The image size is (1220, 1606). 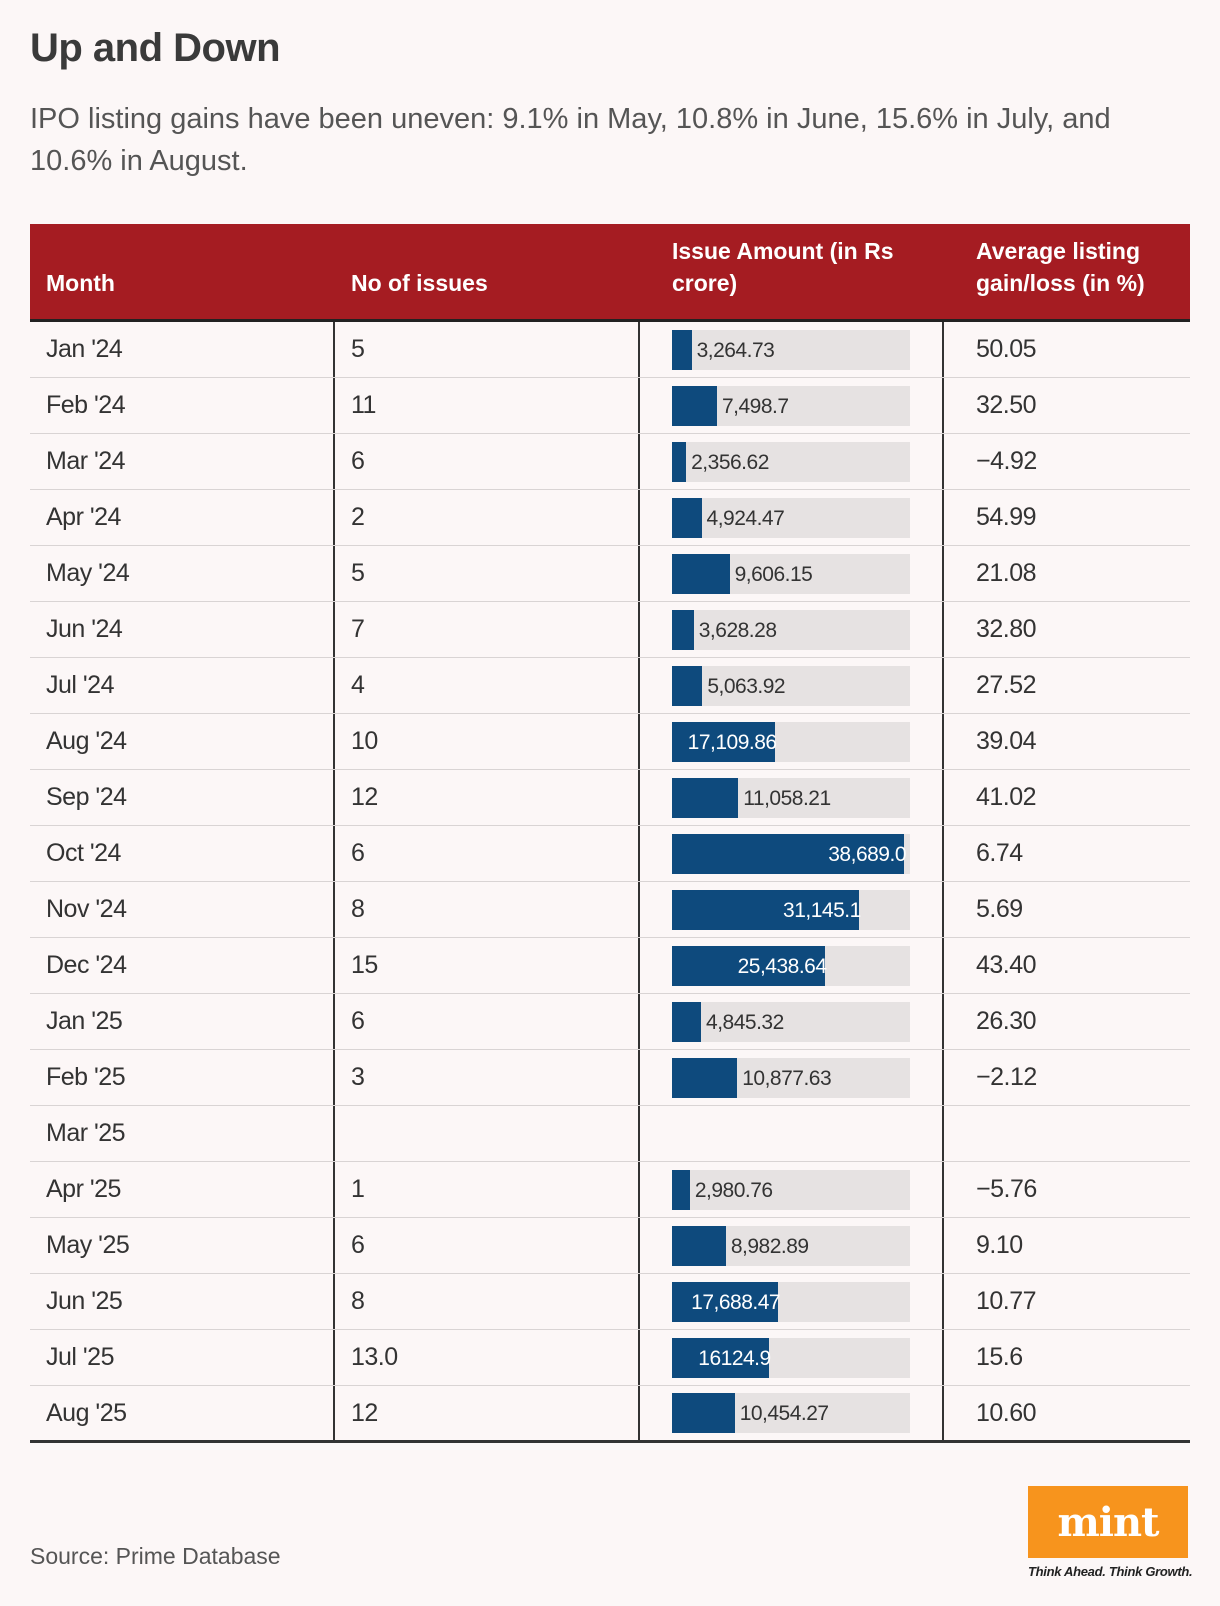 I want to click on amount-bar-track: 4,924.47, so click(x=791, y=517).